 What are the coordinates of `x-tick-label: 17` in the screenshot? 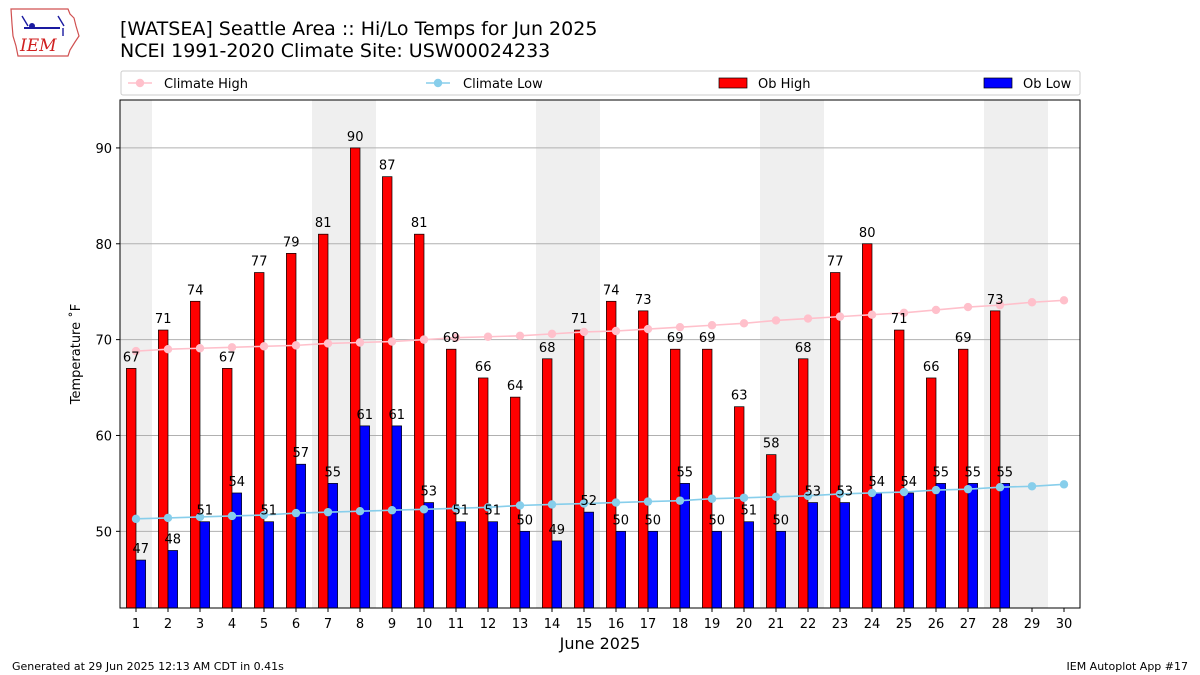 It's located at (648, 624).